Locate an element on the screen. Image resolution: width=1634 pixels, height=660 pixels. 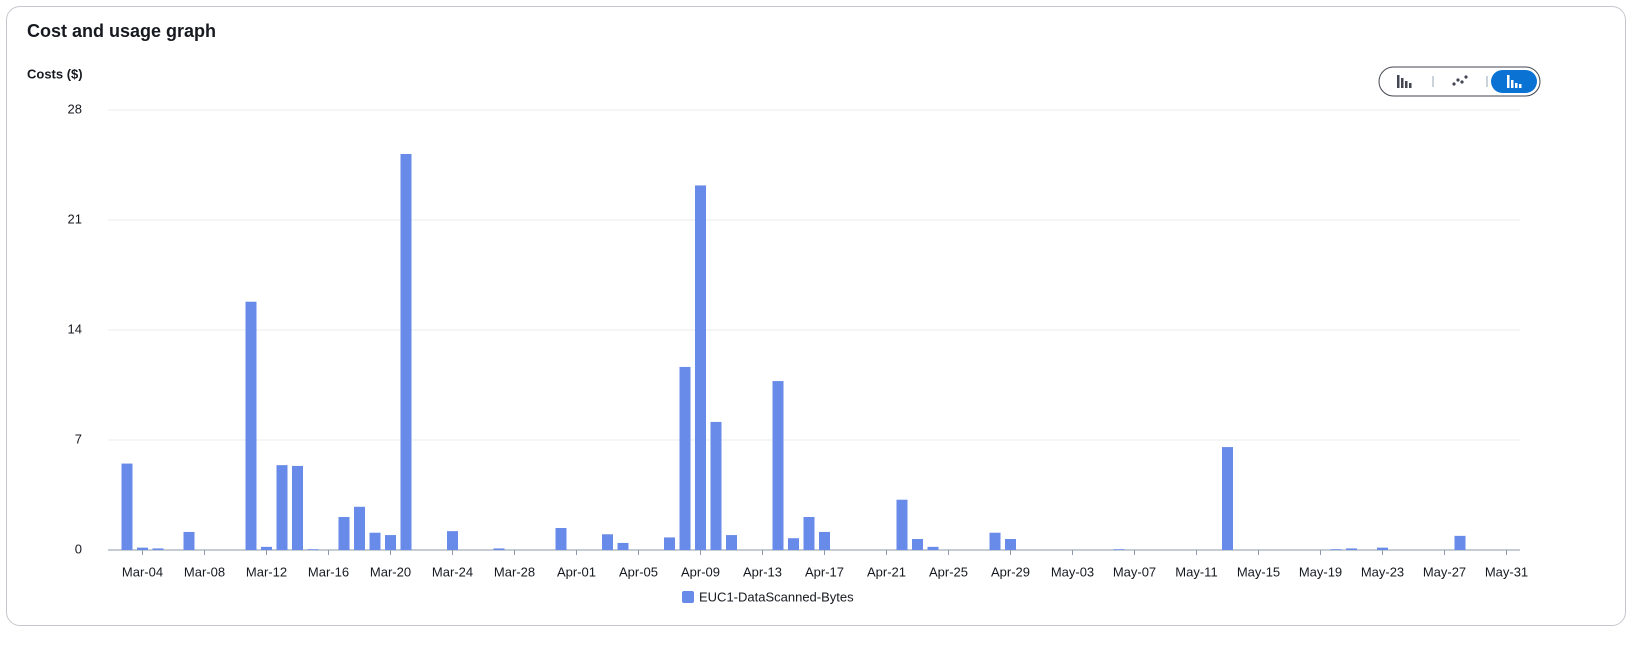
y-tick-label: 14 is located at coordinates (75, 328).